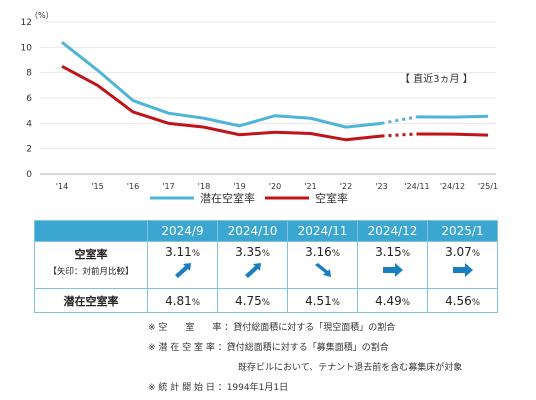 Image resolution: width=536 pixels, height=400 pixels. I want to click on potential-value: 4.49, so click(388, 300).